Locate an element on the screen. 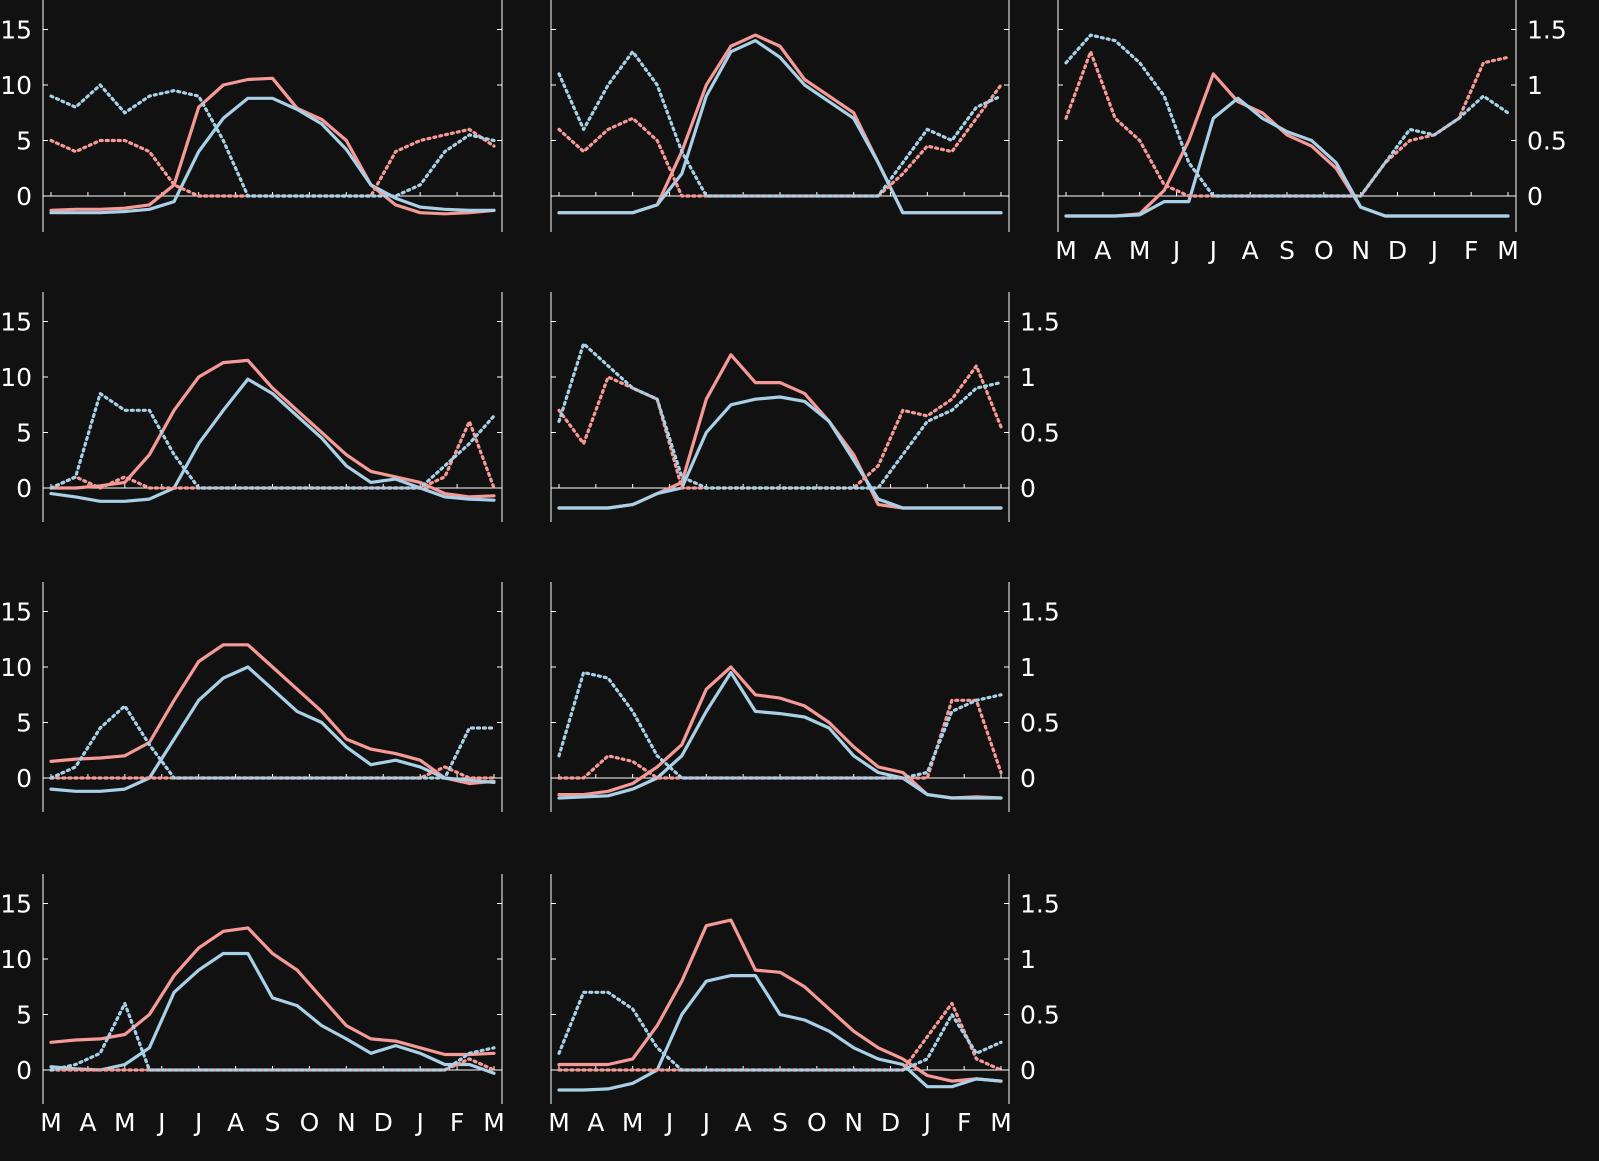 The height and width of the screenshot is (1161, 1599). row2-col1-series-red-solid is located at coordinates (272, 428).